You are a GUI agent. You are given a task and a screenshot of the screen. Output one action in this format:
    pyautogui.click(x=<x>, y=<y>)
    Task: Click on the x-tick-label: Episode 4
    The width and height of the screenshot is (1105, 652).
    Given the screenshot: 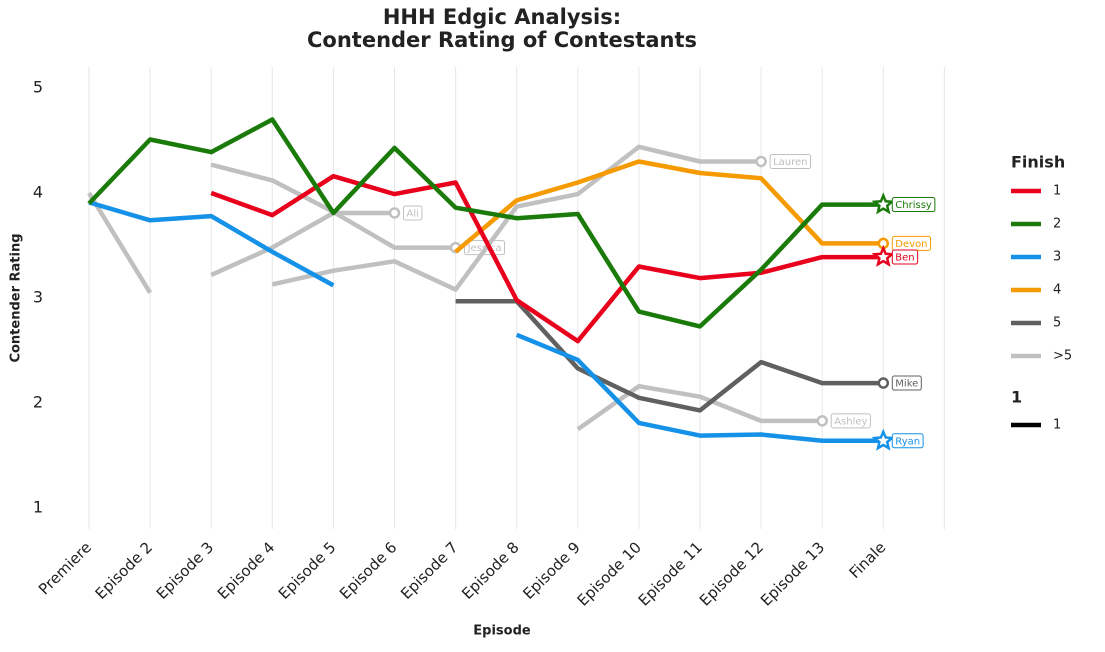 What is the action you would take?
    pyautogui.click(x=246, y=570)
    